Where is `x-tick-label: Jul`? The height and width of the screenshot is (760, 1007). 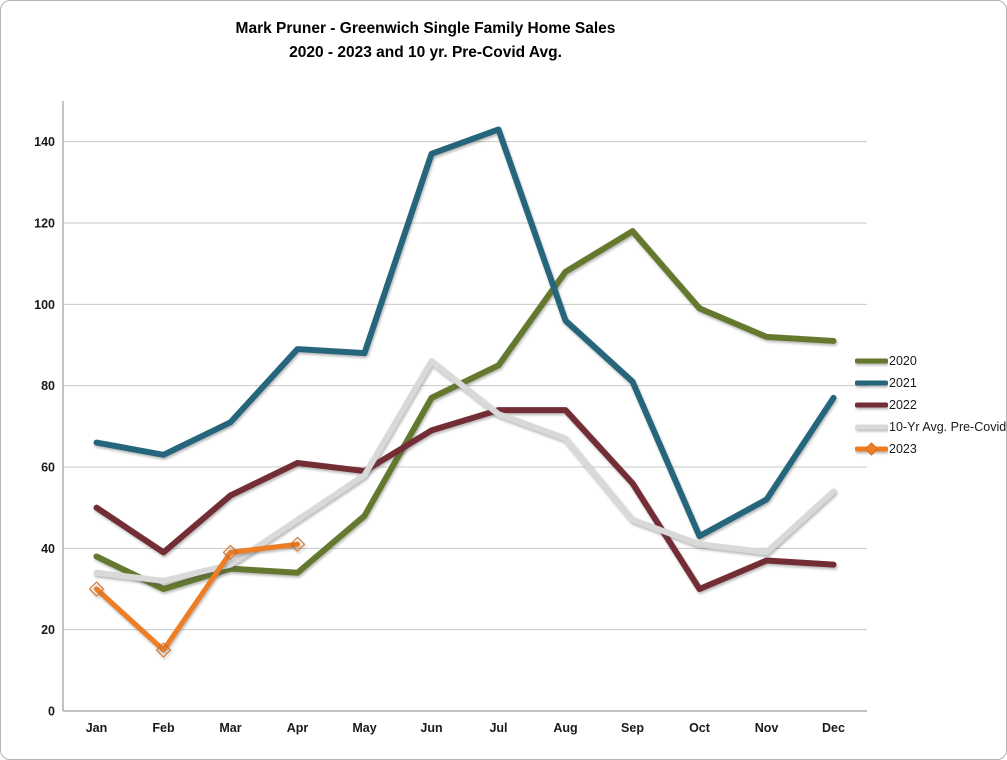 x-tick-label: Jul is located at coordinates (498, 728).